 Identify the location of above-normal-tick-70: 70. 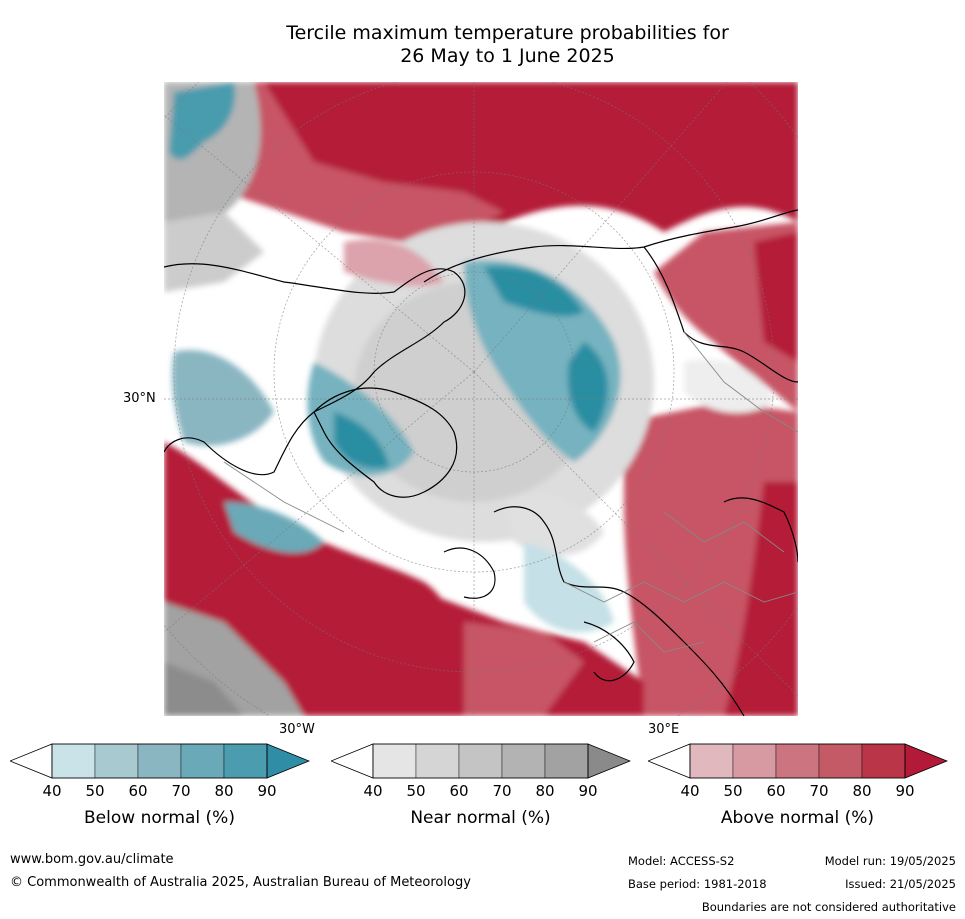
(819, 791).